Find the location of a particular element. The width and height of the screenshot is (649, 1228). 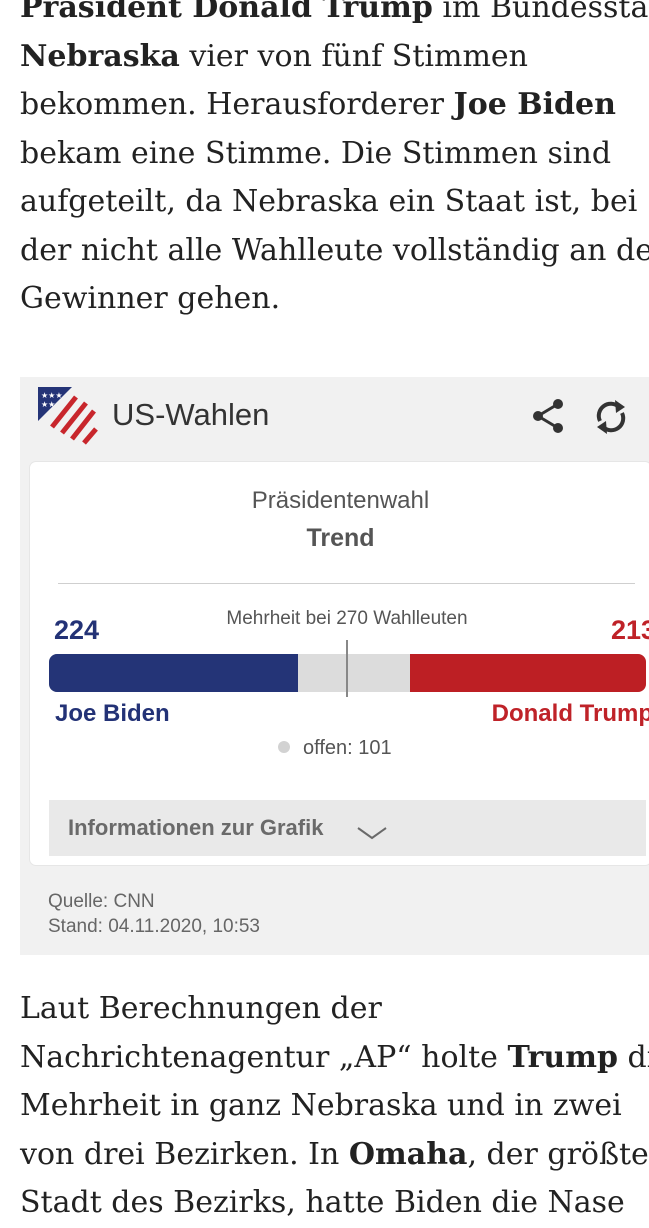

refresh-icon is located at coordinates (611, 417).